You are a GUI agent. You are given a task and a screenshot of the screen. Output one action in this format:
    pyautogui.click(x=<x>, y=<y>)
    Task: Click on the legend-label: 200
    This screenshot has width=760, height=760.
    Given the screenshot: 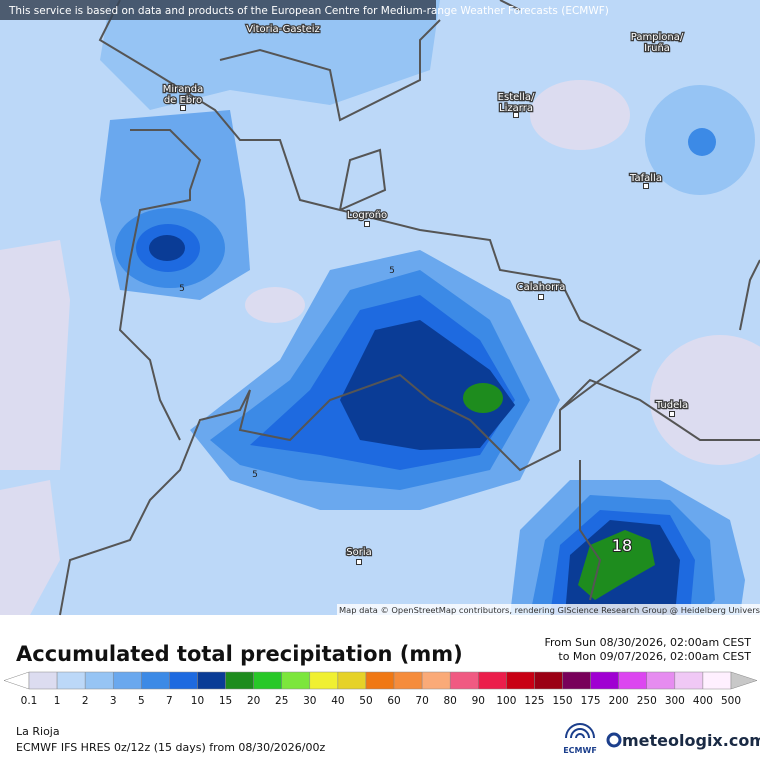 What is the action you would take?
    pyautogui.click(x=619, y=701)
    